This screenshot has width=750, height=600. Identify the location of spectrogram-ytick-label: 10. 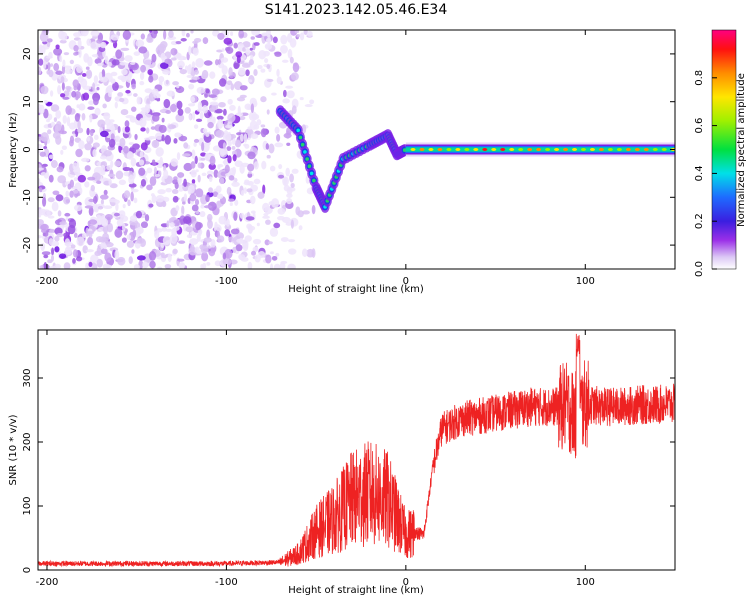
(27, 101).